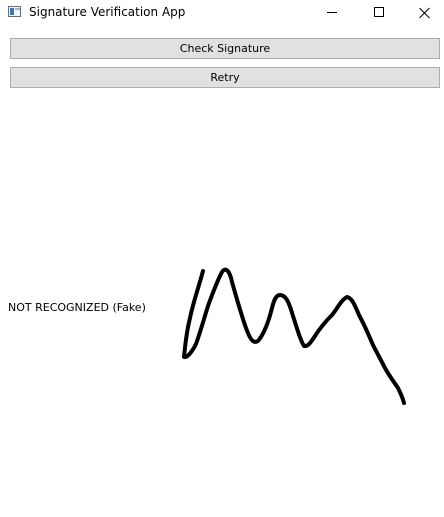 The width and height of the screenshot is (444, 517). I want to click on minimize-button, so click(332, 13).